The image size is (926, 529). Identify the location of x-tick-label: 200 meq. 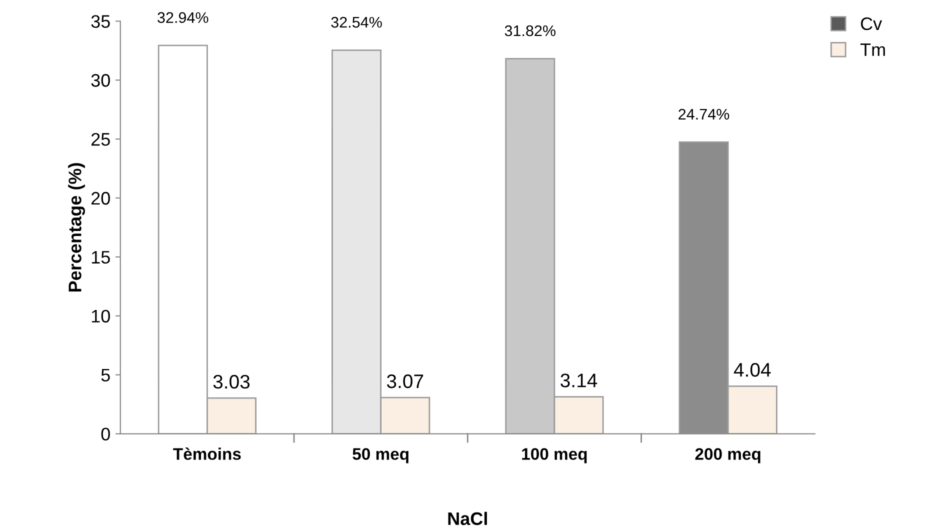
(727, 456).